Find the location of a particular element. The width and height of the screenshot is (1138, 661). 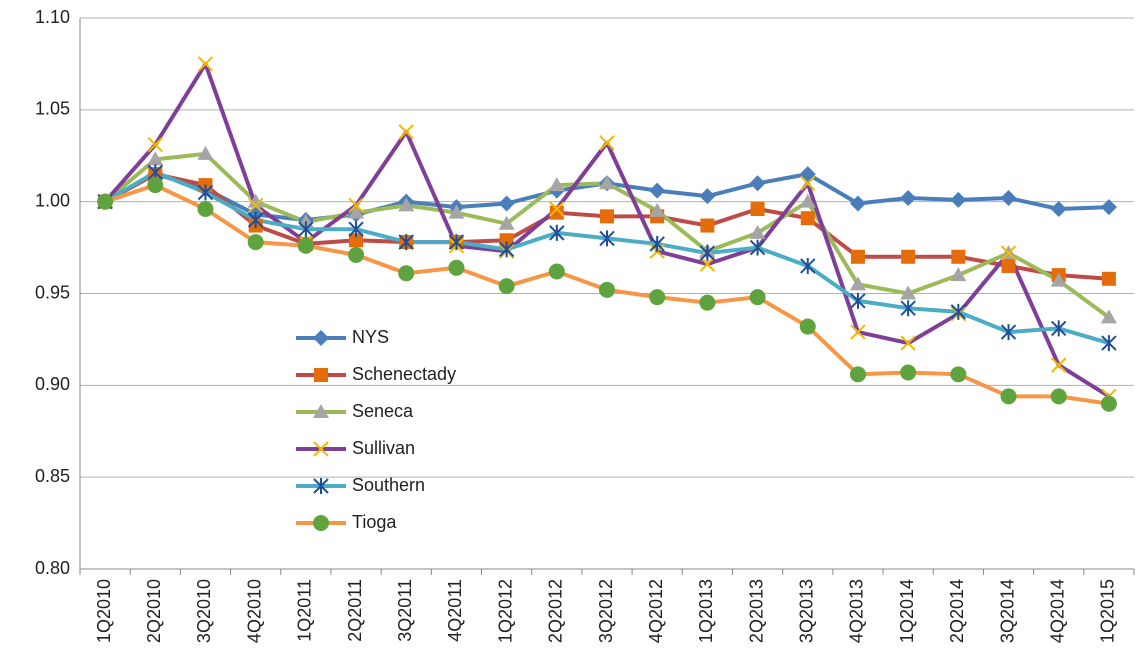

x-tick-label: 4Q2013 is located at coordinates (857, 611).